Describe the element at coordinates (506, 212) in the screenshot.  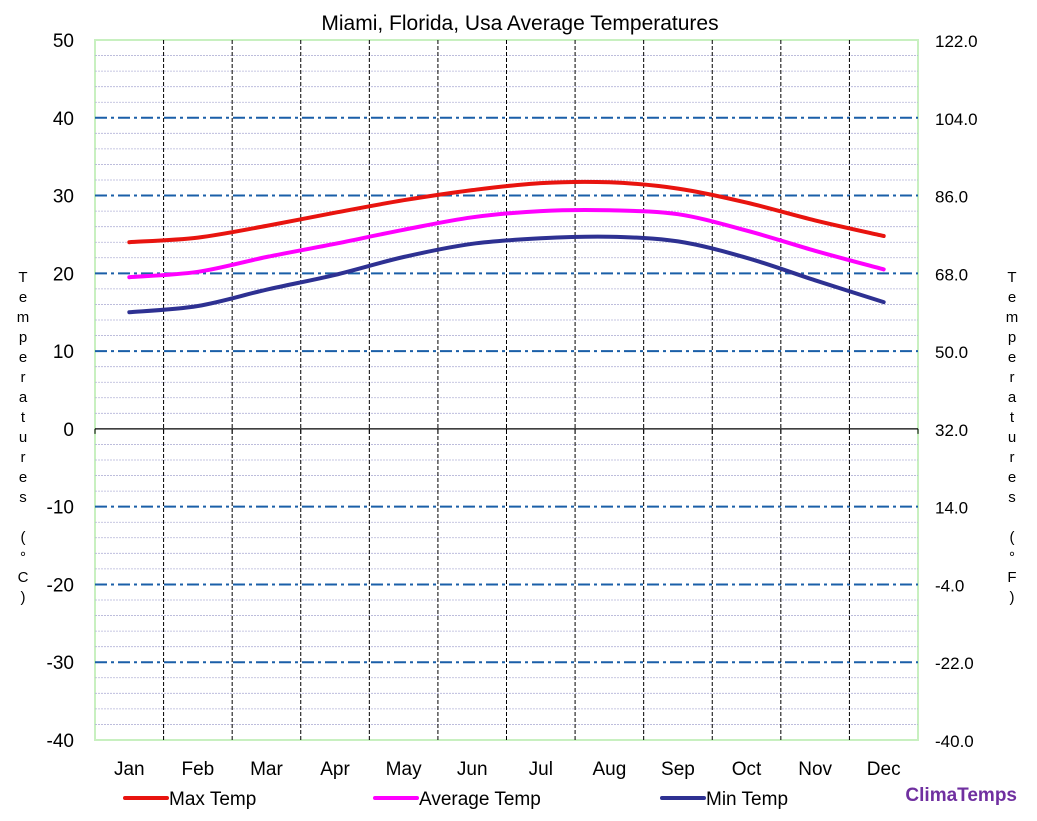
I see `series-line-max-temp` at that location.